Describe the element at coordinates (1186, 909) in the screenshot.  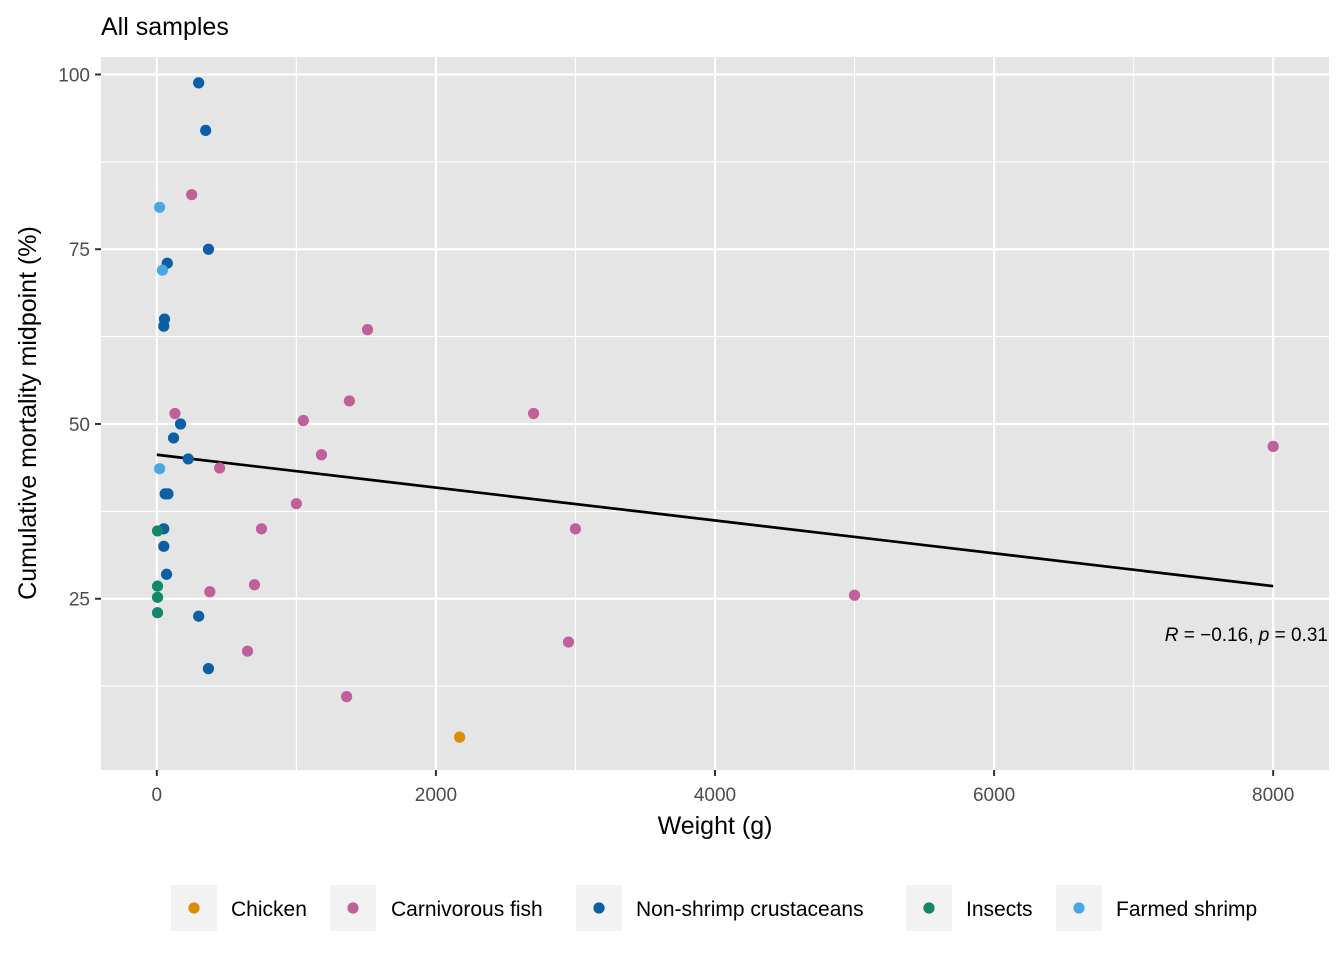
I see `legend-label-farmed-shrimp: Farmed shrimp` at that location.